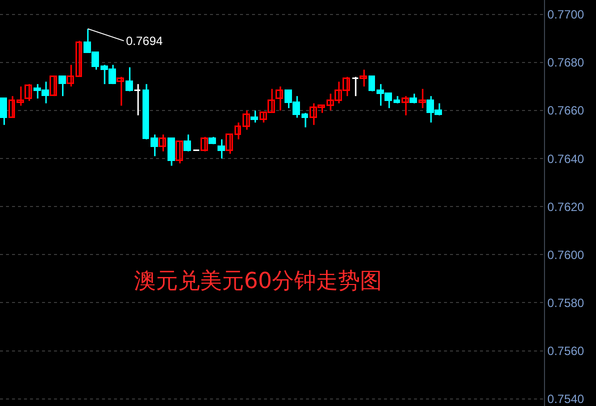 The width and height of the screenshot is (596, 406). Describe the element at coordinates (258, 281) in the screenshot. I see `text: 澳元兑美元60分钟走势图` at that location.